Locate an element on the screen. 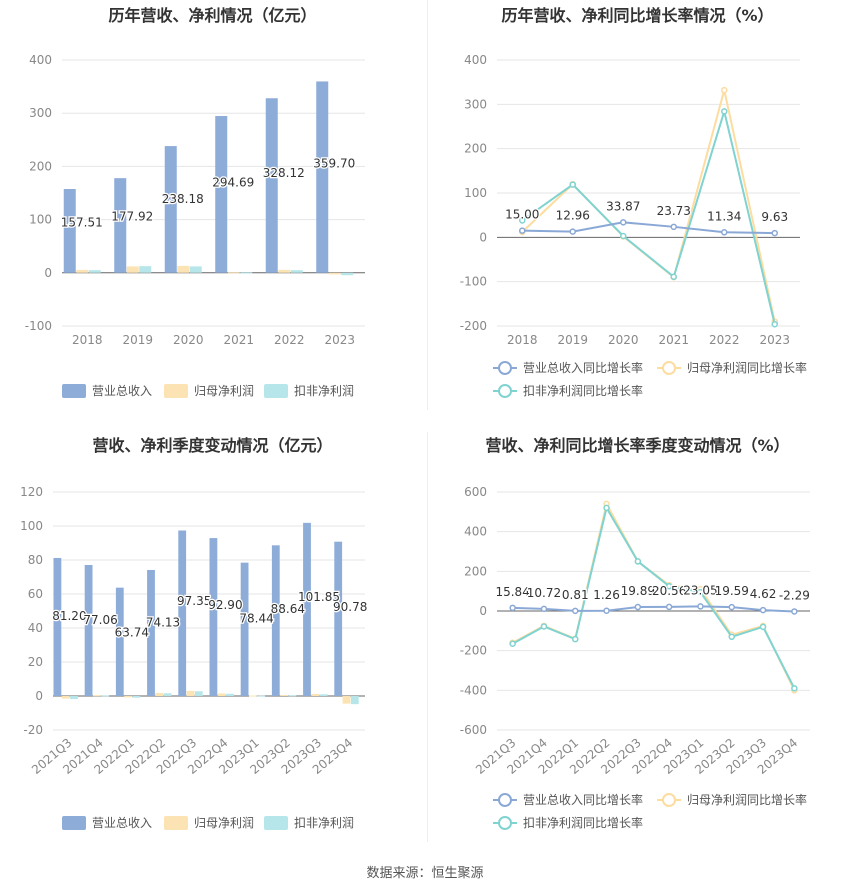  revenue-data-label: 294.69 is located at coordinates (233, 183).